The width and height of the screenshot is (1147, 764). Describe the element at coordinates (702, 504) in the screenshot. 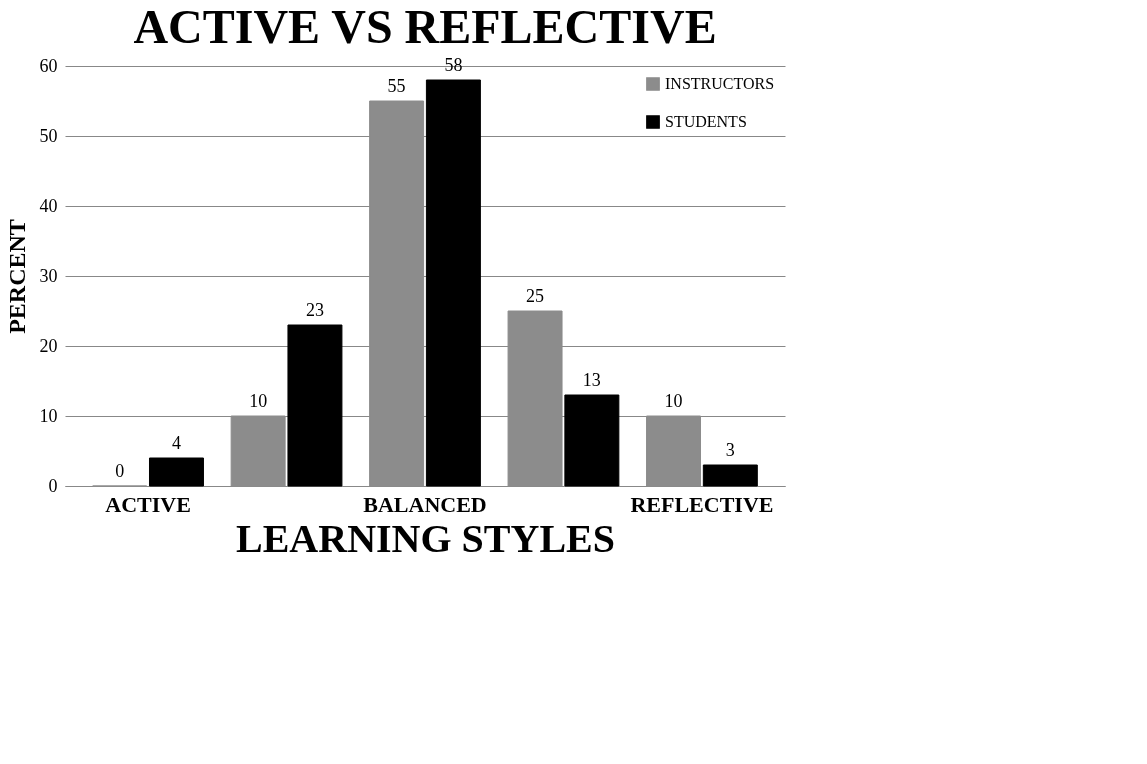

I see `x-tick-label: REFLECTIVE` at that location.